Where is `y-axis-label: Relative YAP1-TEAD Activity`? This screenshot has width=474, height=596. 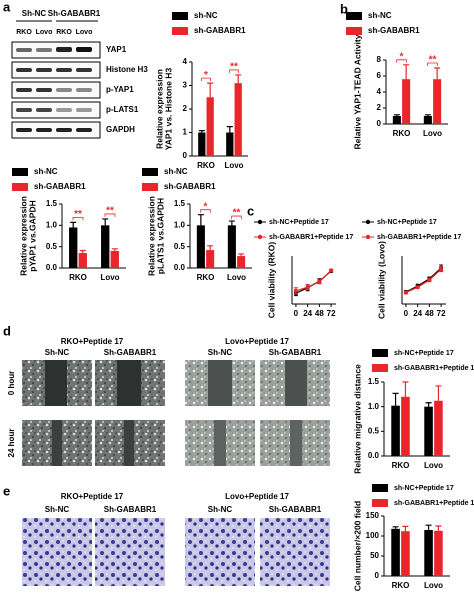 y-axis-label: Relative YAP1-TEAD Activity is located at coordinates (357, 91).